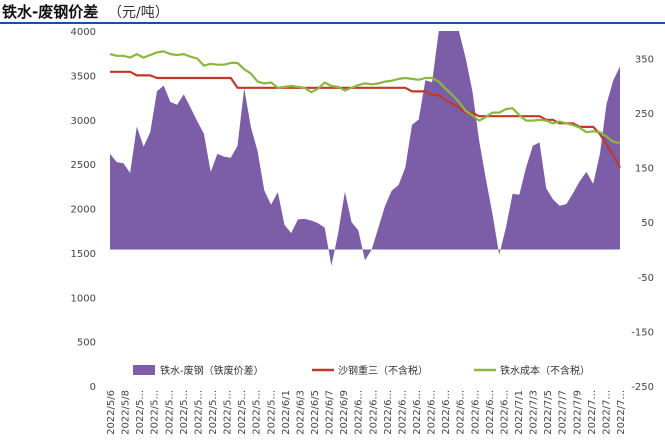 The width and height of the screenshot is (665, 441). What do you see at coordinates (126, 412) in the screenshot?
I see `x-tick-label: 2022/5/8` at bounding box center [126, 412].